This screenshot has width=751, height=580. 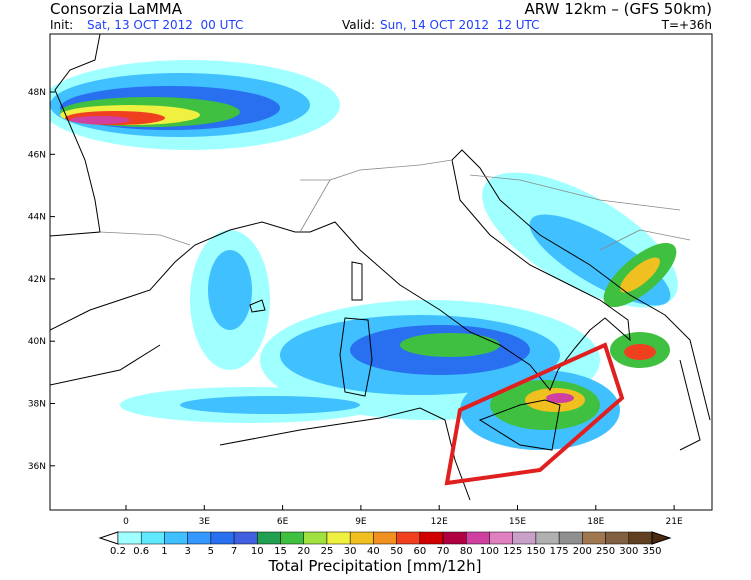 I want to click on highlight-area, so click(x=534, y=414).